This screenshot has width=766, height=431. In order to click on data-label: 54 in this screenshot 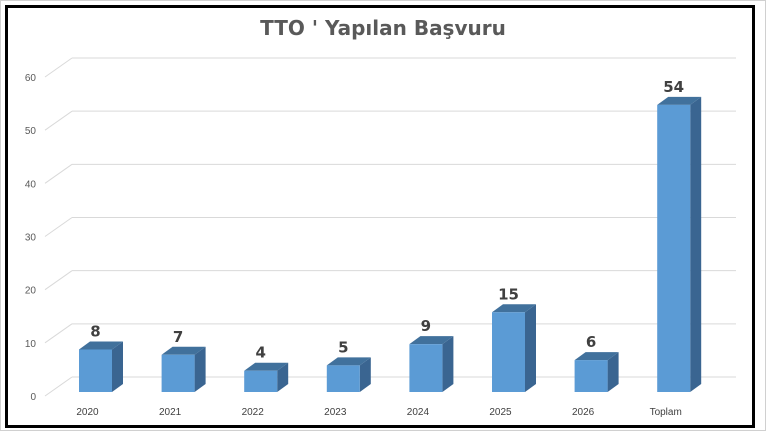, I will do `click(673, 87)`.